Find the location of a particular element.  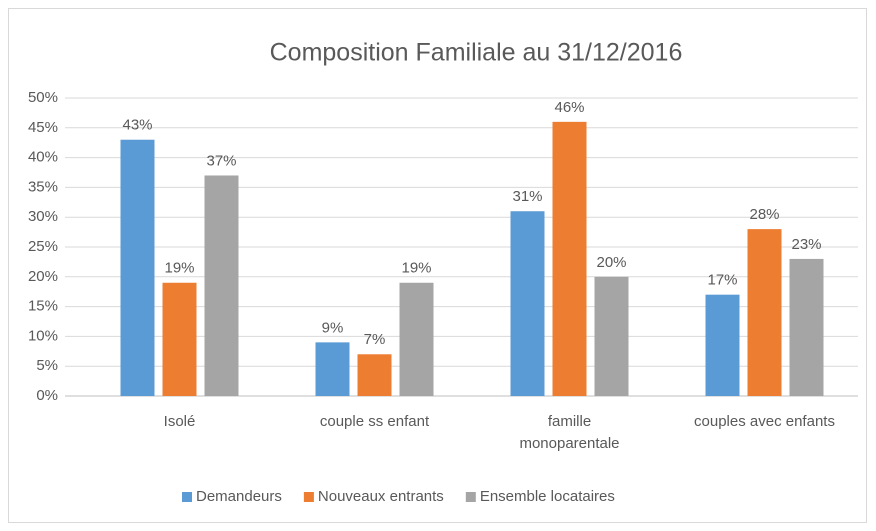

data-label: 17% is located at coordinates (722, 280).